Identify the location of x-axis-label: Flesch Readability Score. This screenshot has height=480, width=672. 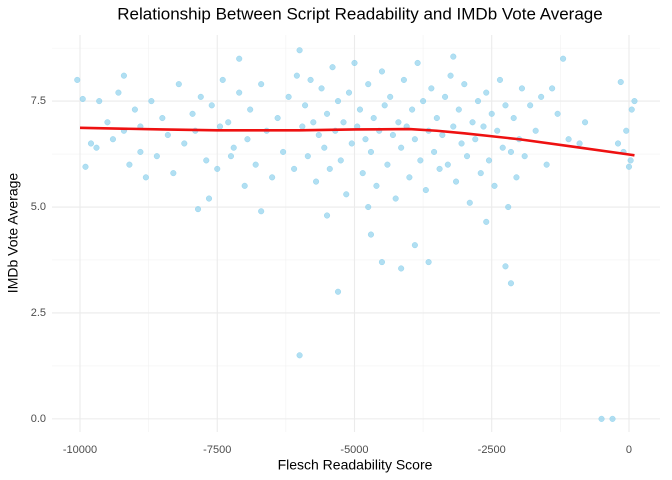
(355, 465).